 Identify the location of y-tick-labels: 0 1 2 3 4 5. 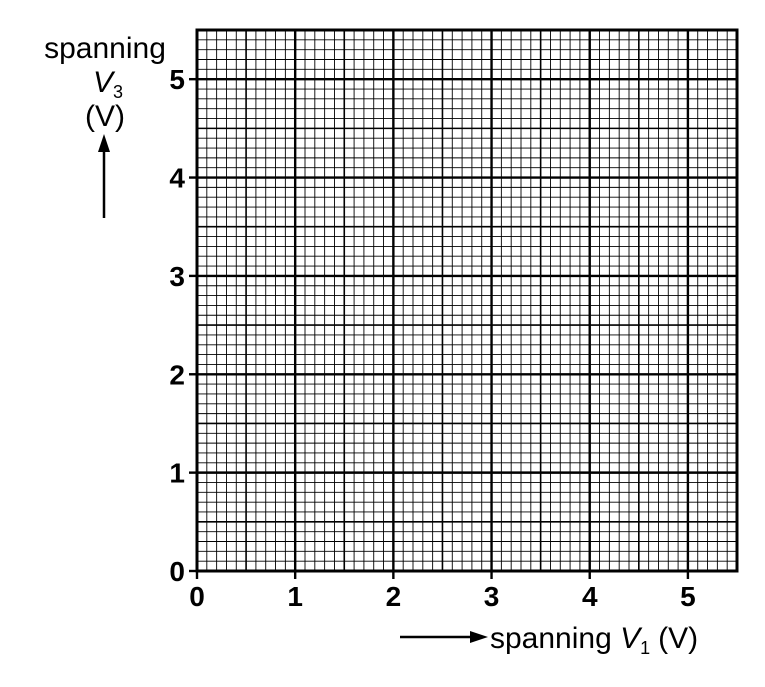
(183, 325).